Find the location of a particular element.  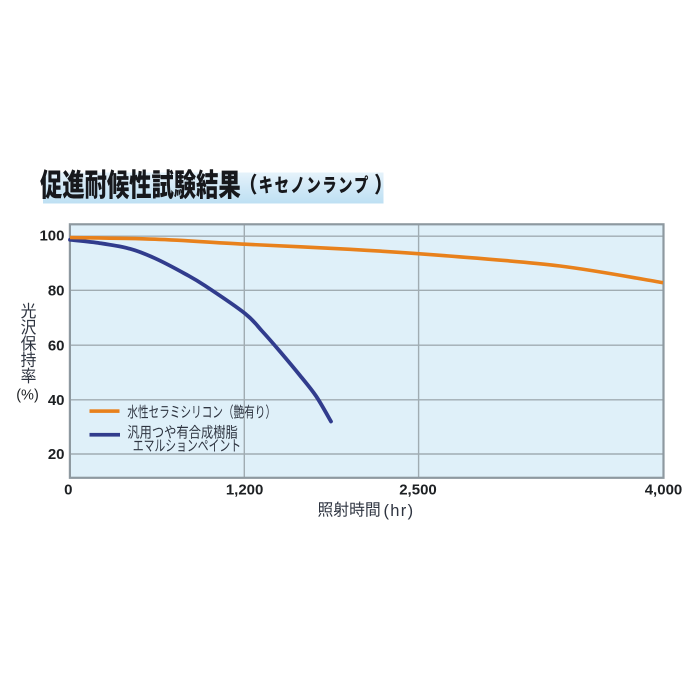

svg-text: 2,500 is located at coordinates (418, 489).